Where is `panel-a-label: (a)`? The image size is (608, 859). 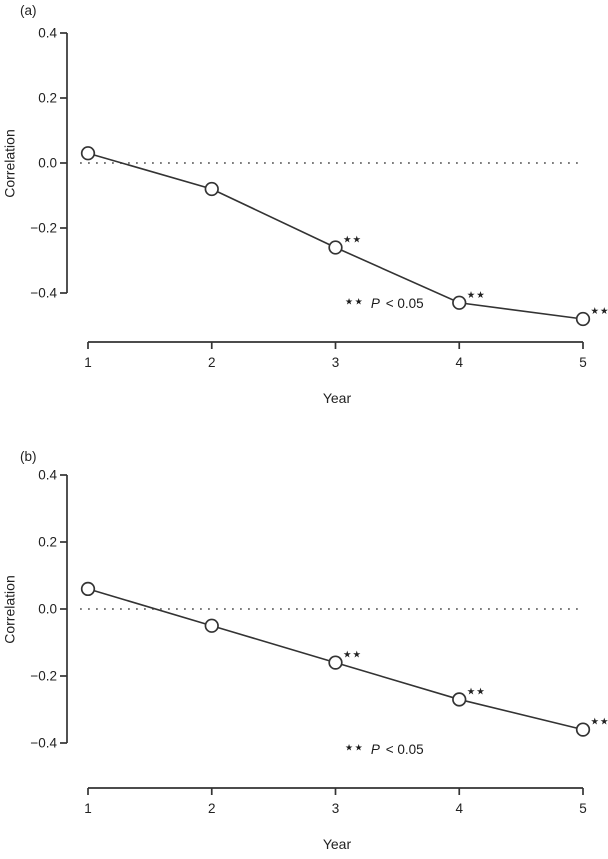 panel-a-label: (a) is located at coordinates (28, 10).